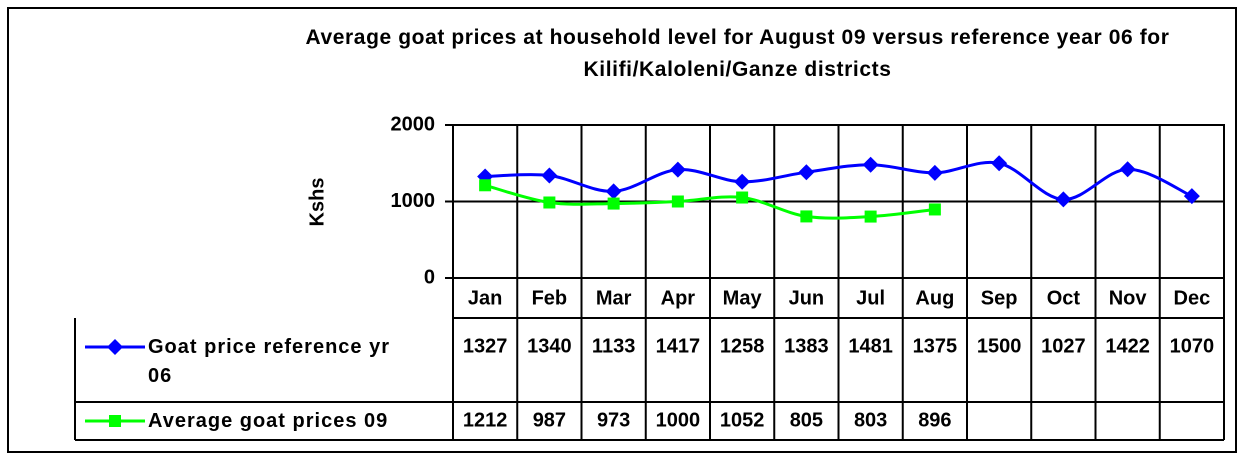 The height and width of the screenshot is (461, 1244). Describe the element at coordinates (485, 298) in the screenshot. I see `x-tick-label: Jan` at that location.